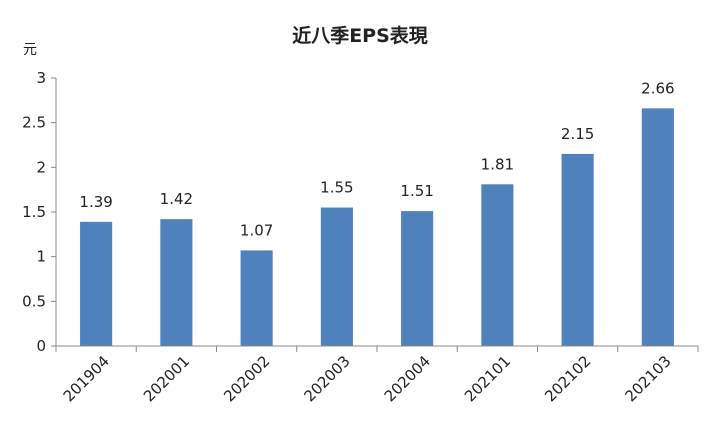  I want to click on y-tick-label: 0, so click(41, 346).